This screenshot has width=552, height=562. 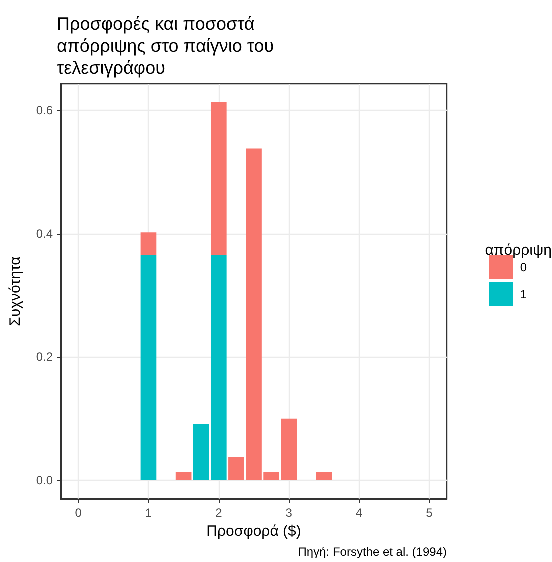 What do you see at coordinates (45, 111) in the screenshot?
I see `y-tick-label: 0.6` at bounding box center [45, 111].